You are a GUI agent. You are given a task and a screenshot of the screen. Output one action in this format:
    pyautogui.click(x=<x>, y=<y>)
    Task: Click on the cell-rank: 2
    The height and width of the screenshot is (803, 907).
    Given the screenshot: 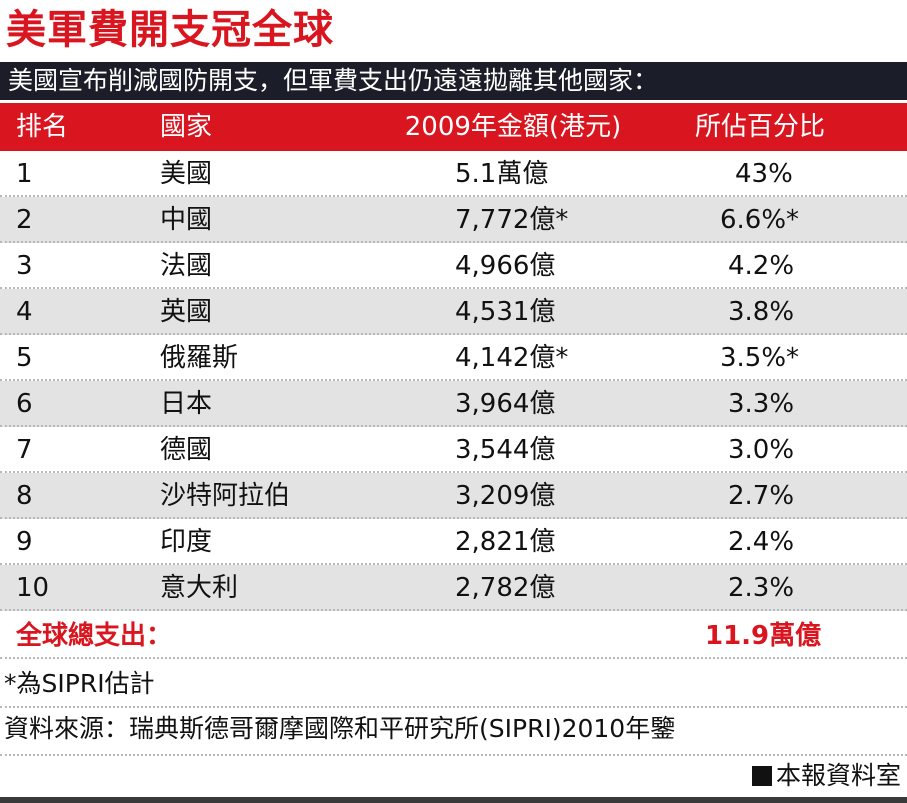 What is the action you would take?
    pyautogui.click(x=24, y=220)
    